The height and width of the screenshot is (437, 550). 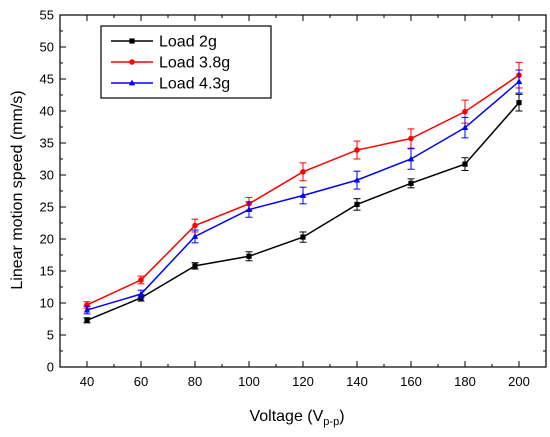 I want to click on x-tick-label: 100, so click(x=249, y=381).